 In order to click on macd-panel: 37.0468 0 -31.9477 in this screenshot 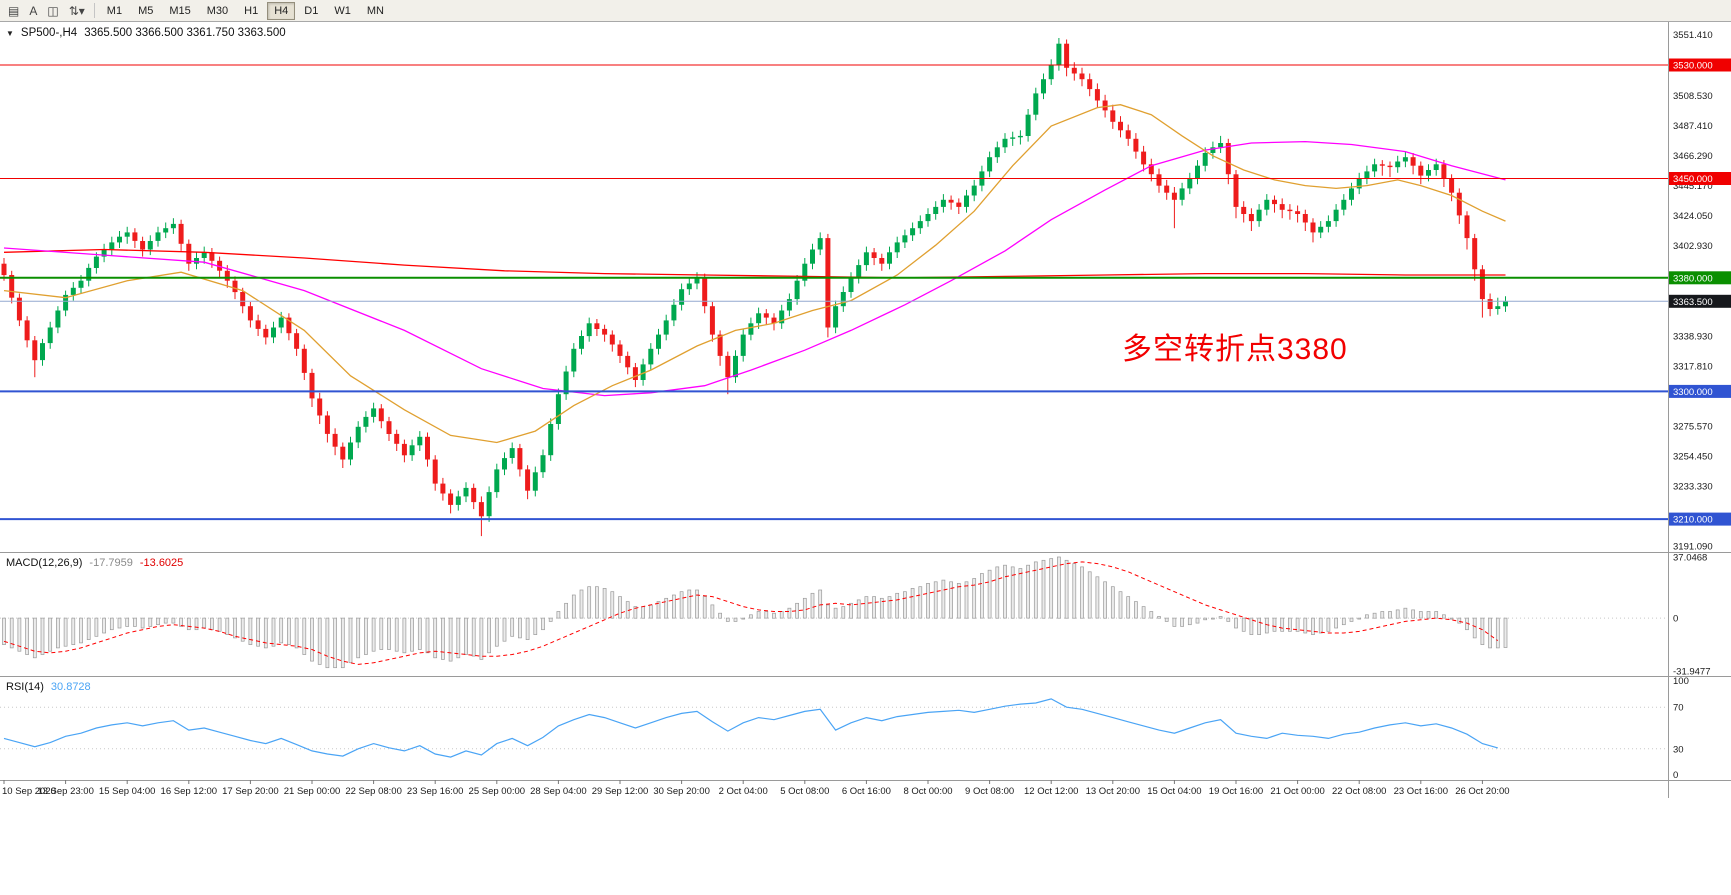, I will do `click(865, 614)`.